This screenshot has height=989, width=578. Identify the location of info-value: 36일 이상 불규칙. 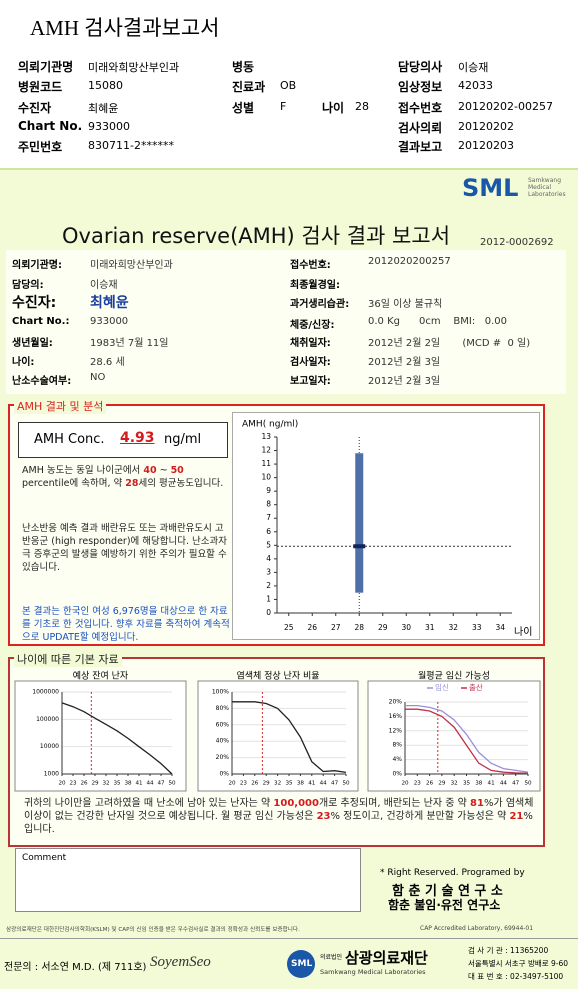
(405, 304).